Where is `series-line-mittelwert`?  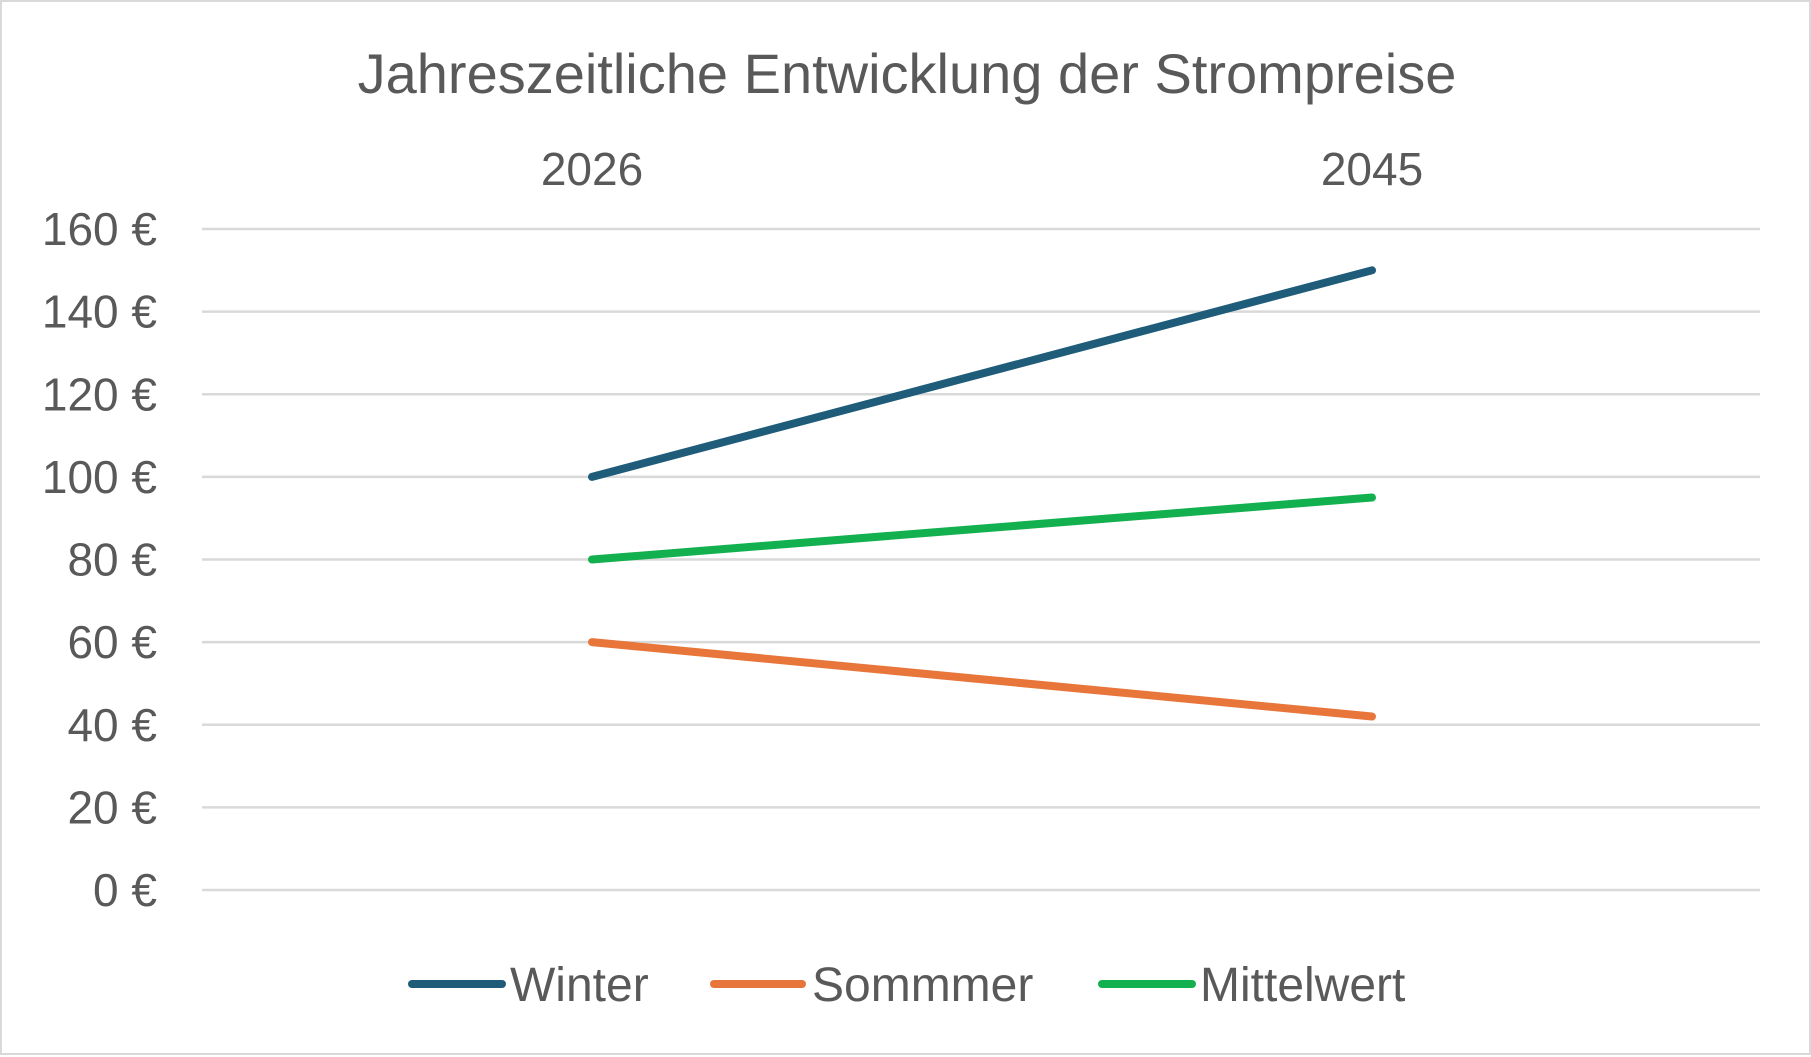
series-line-mittelwert is located at coordinates (982, 528).